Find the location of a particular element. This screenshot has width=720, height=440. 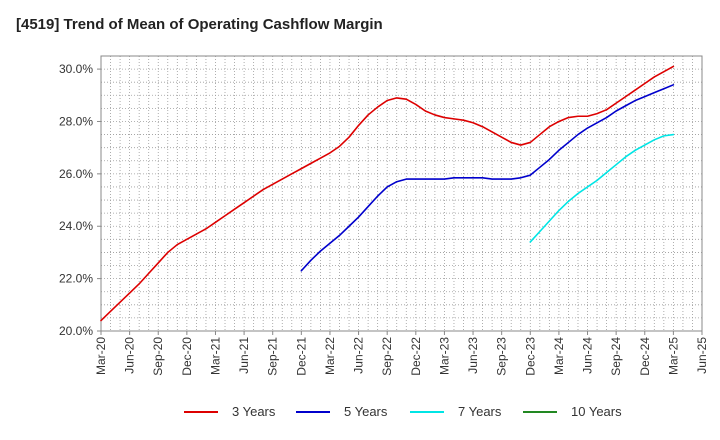

x-tick-label: Sep-24 is located at coordinates (616, 356).